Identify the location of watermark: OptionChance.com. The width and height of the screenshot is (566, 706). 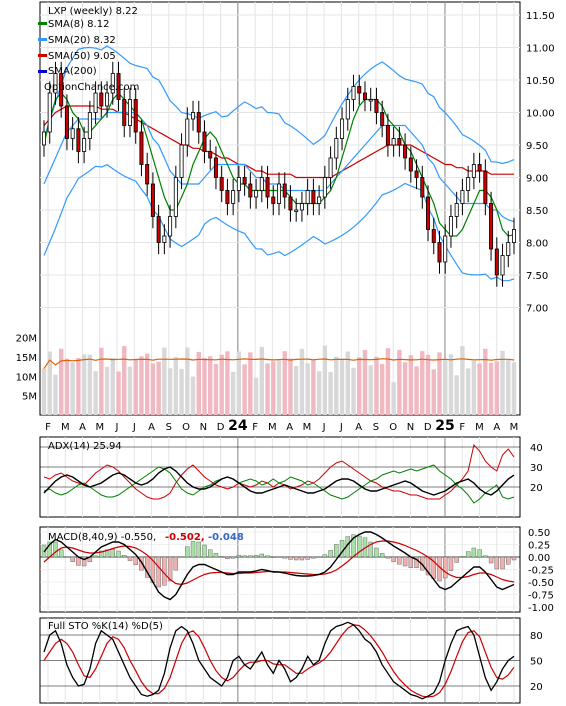
(91, 87).